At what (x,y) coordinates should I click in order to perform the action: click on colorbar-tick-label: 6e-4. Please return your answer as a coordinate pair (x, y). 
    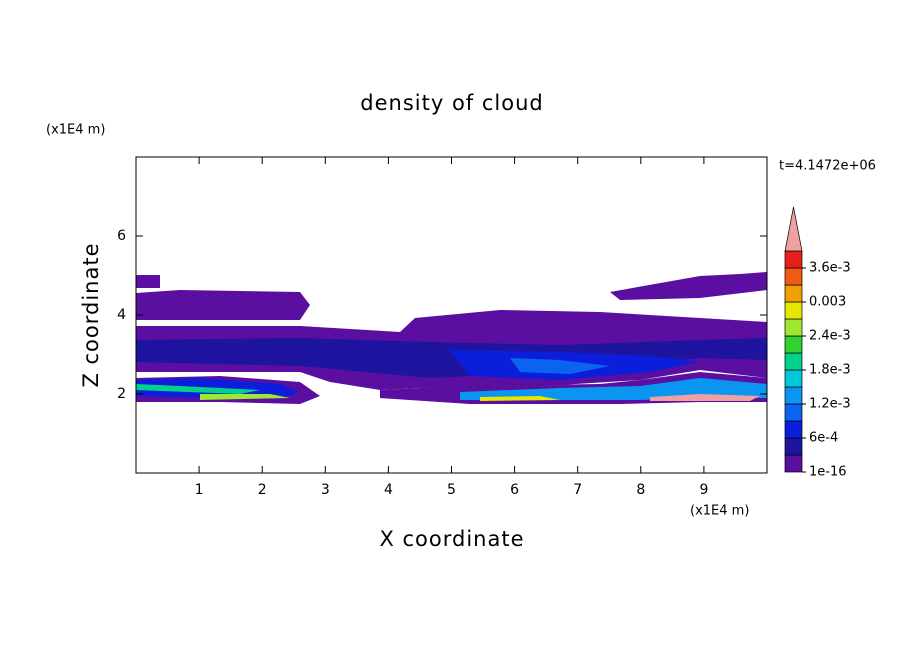
    Looking at the image, I should click on (823, 438).